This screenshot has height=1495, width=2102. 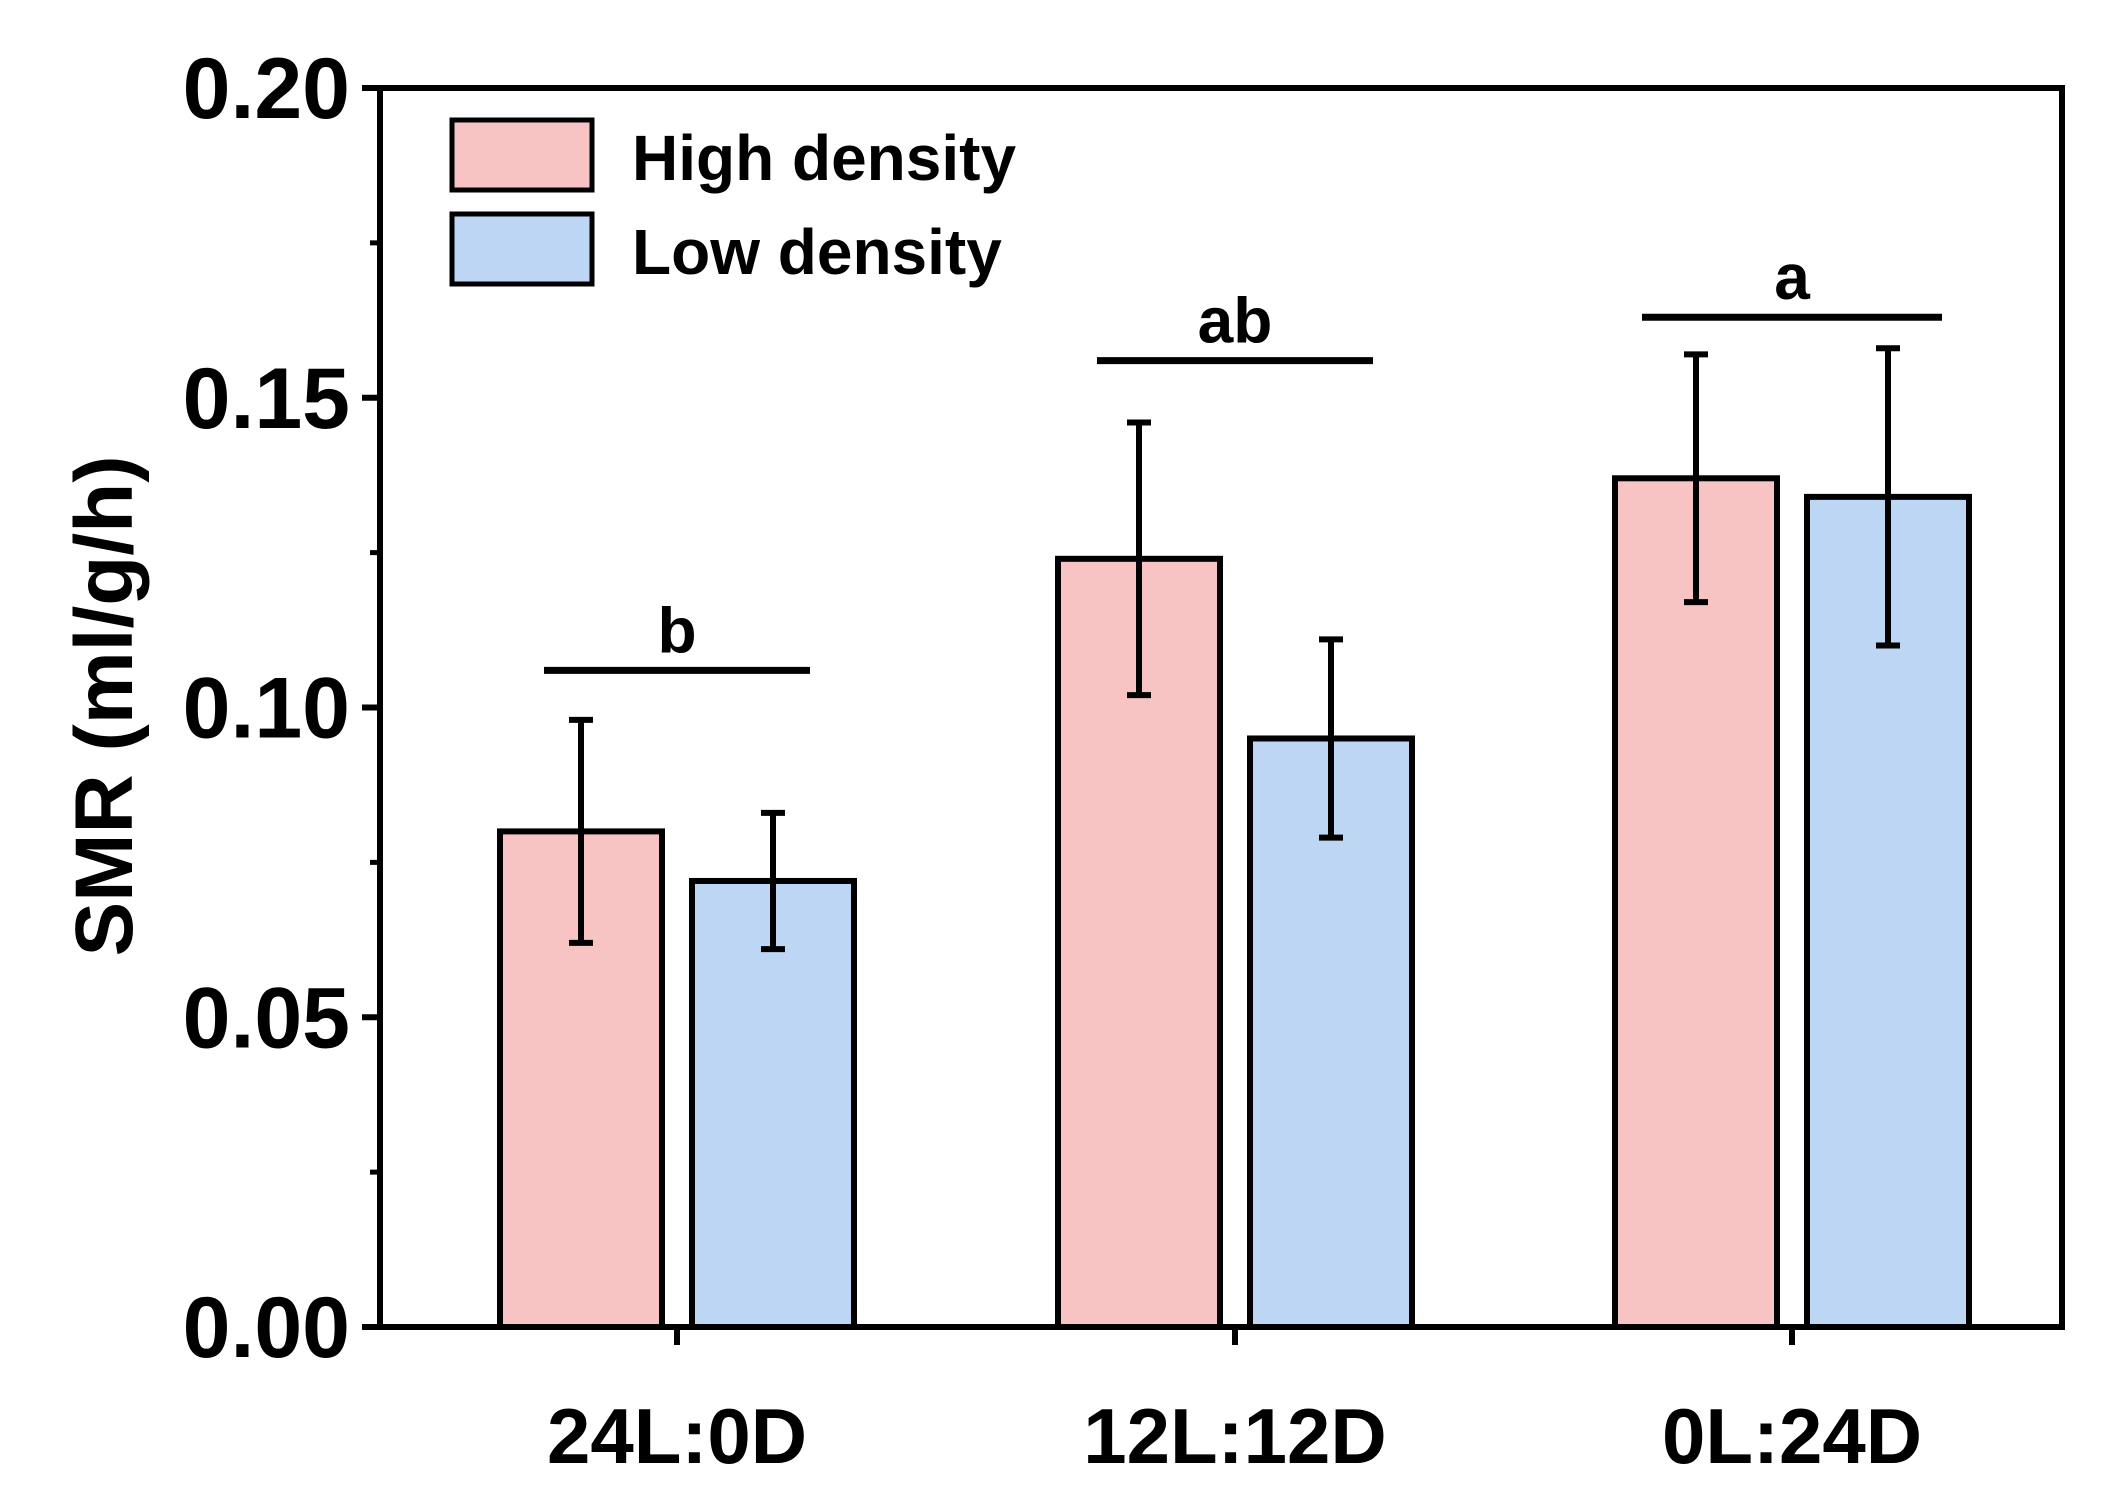 I want to click on legend-label-low-density: Low density, so click(x=817, y=252).